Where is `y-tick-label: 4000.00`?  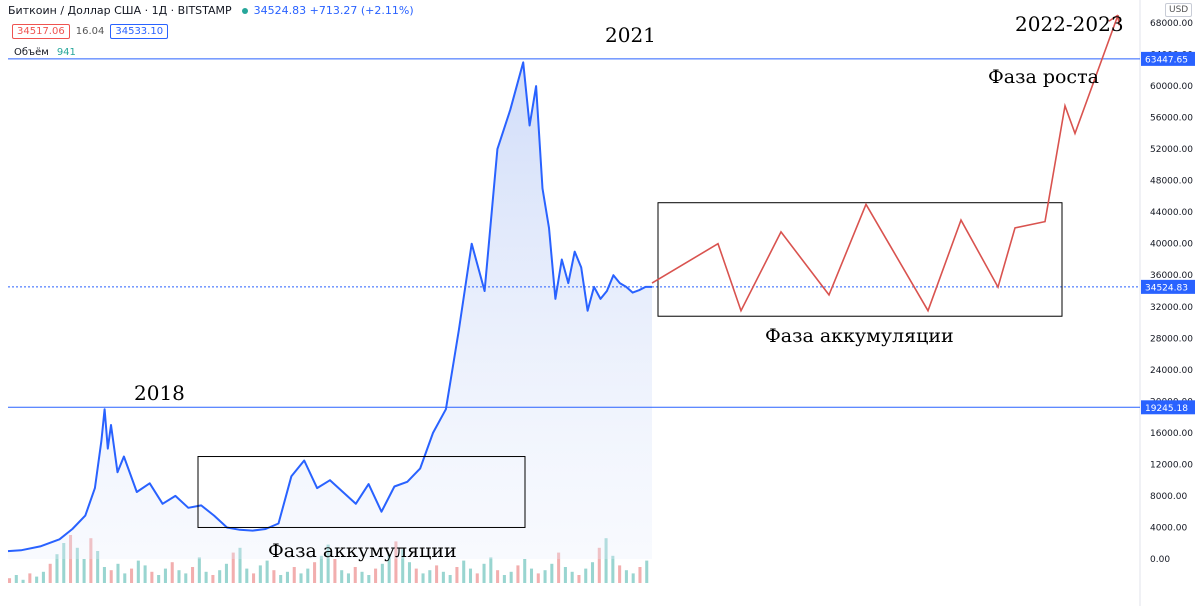 y-tick-label: 4000.00 is located at coordinates (1168, 528).